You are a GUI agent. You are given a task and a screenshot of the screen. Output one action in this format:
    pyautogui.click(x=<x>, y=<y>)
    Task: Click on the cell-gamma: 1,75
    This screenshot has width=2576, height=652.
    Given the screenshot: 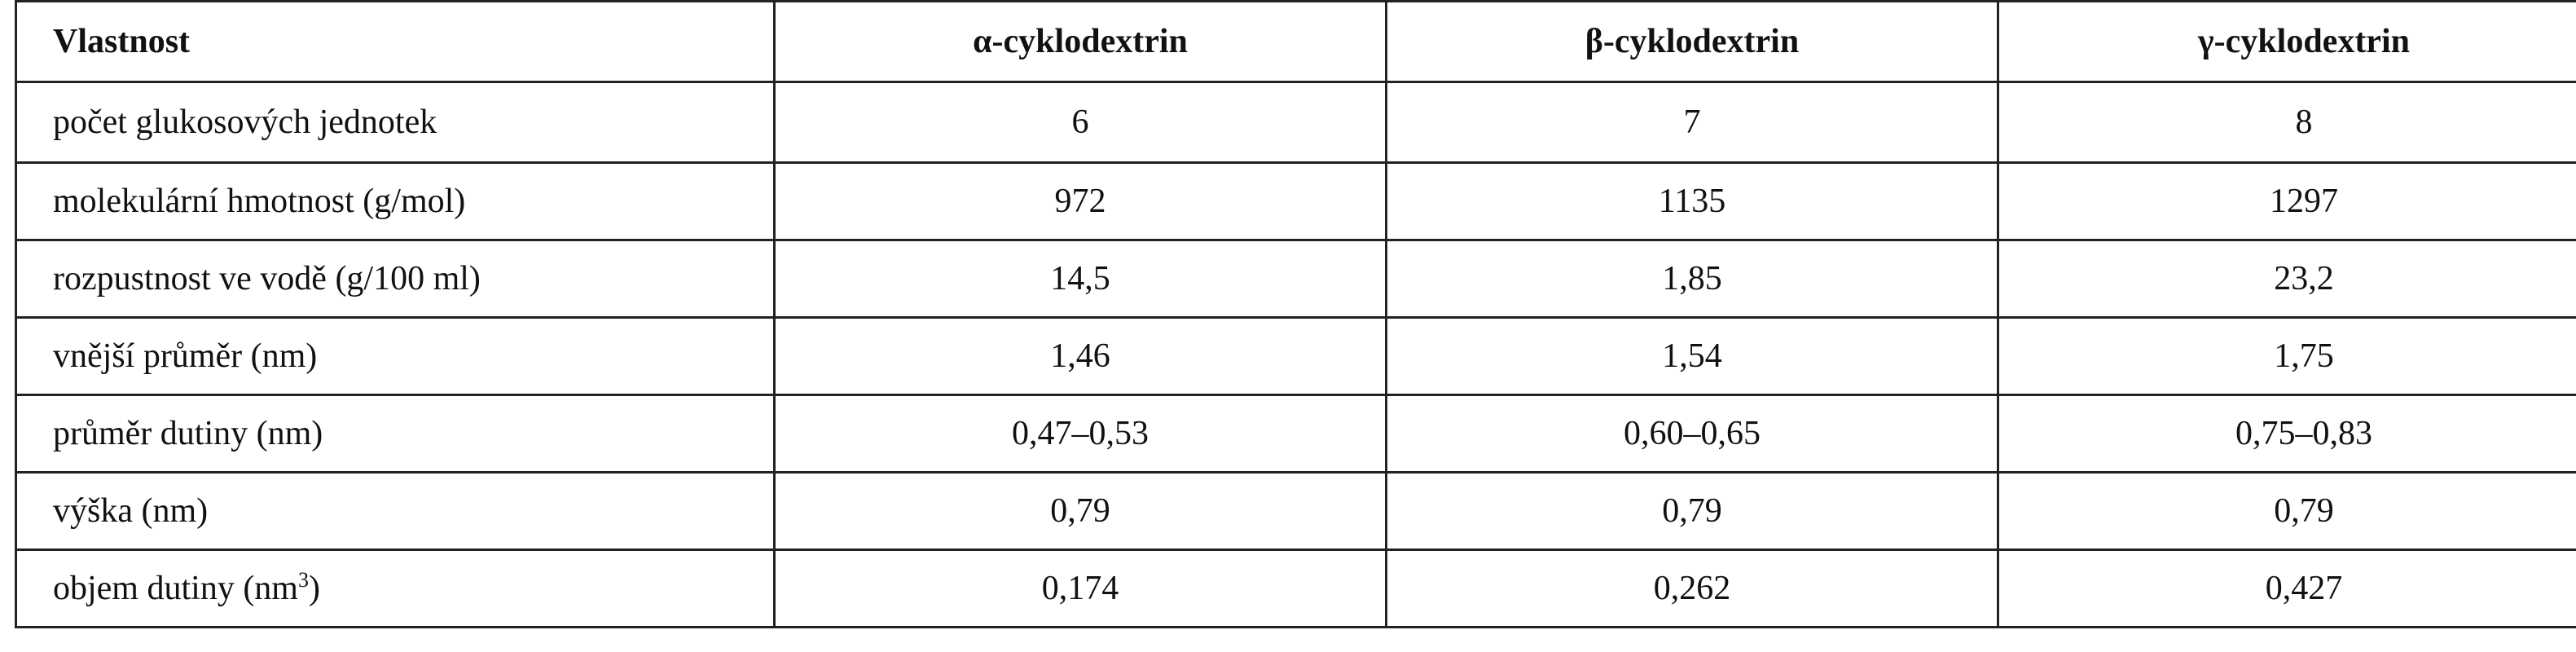 What is the action you would take?
    pyautogui.click(x=2286, y=356)
    